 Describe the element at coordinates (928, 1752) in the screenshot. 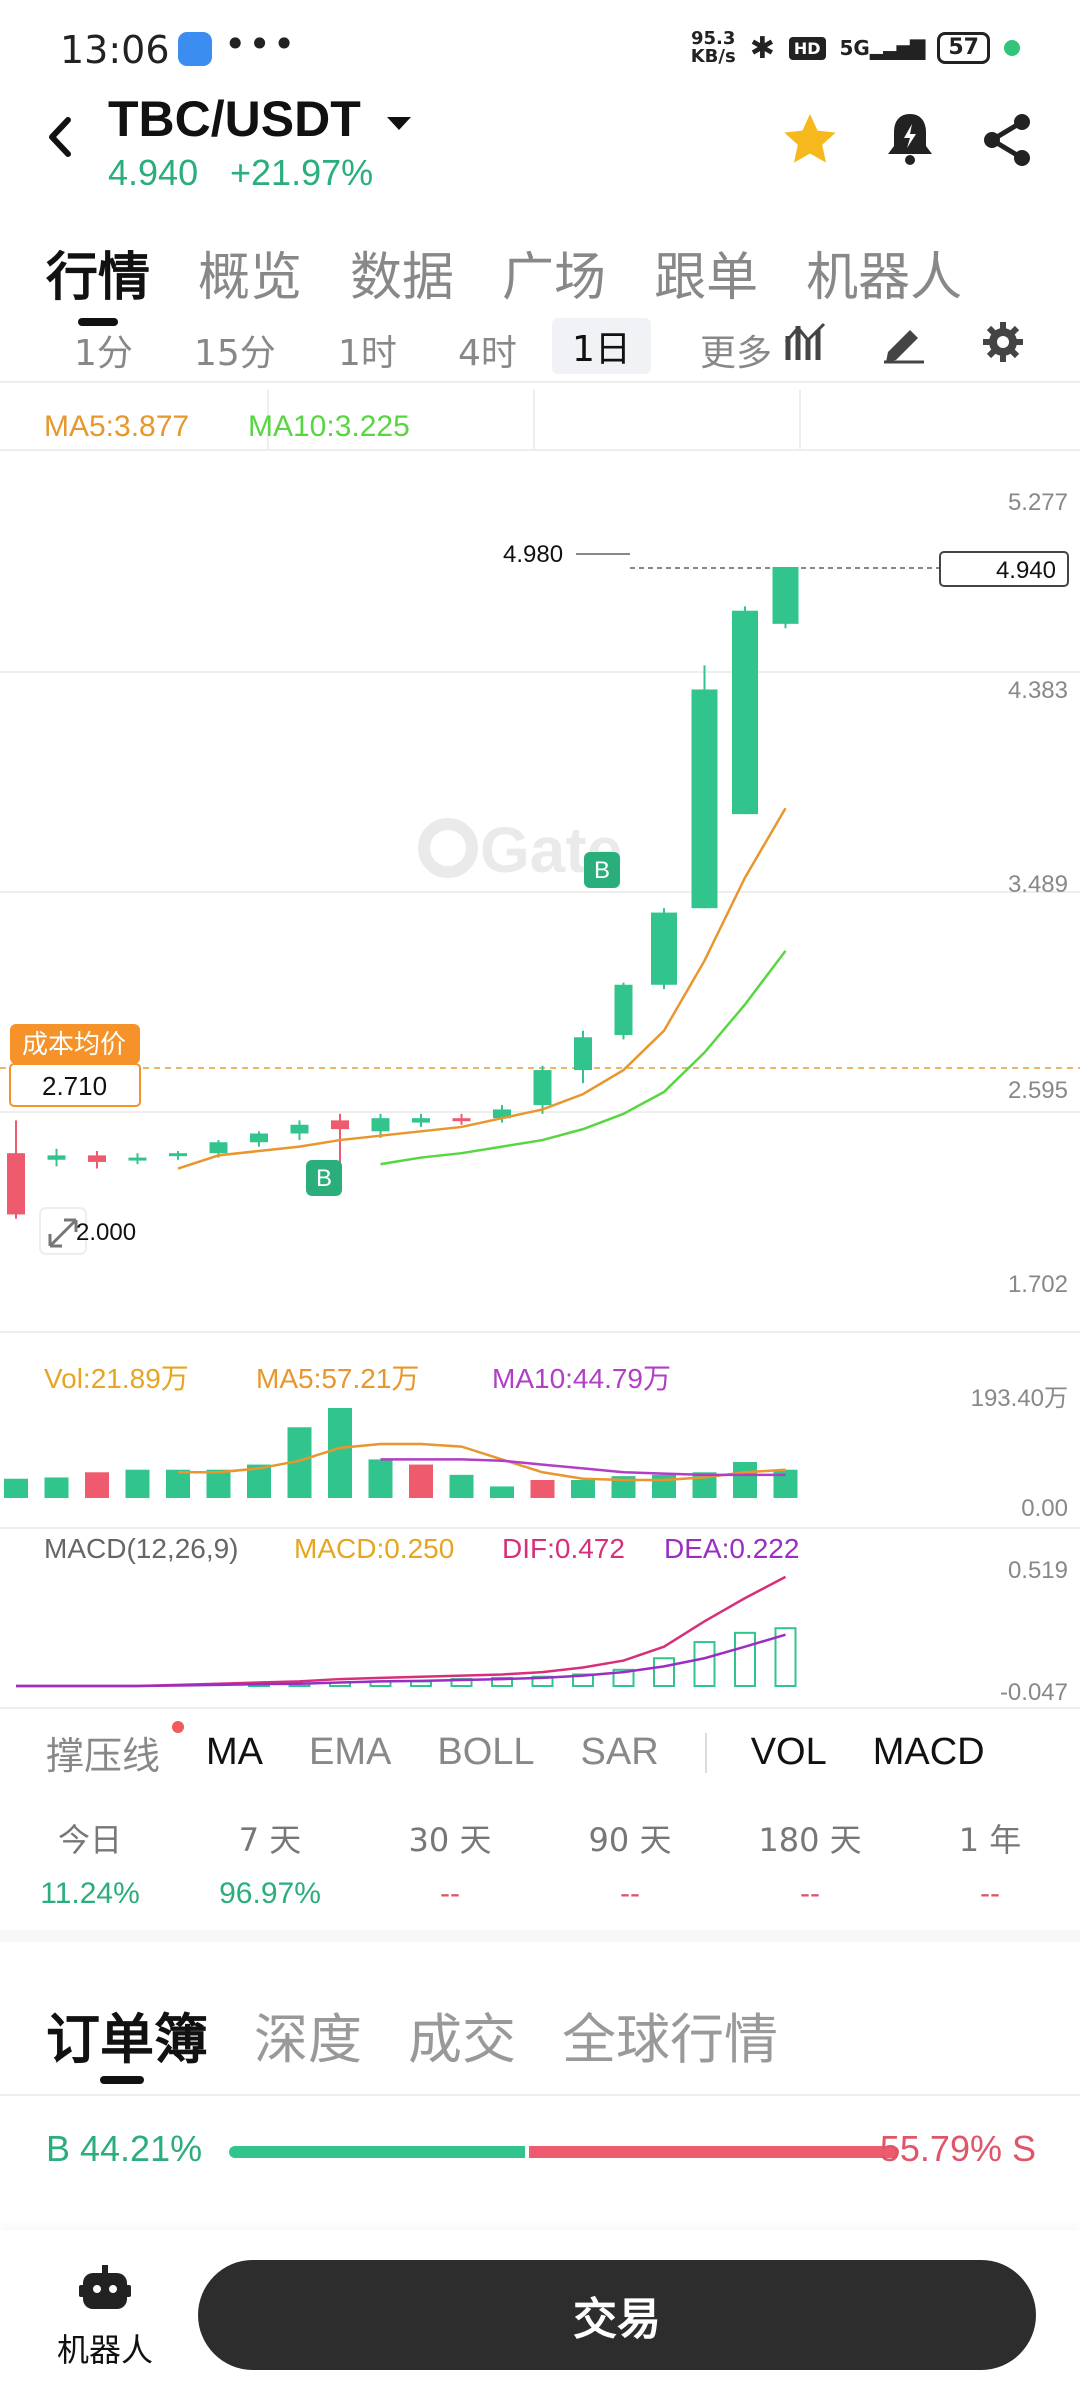

I see `tab-macd: MACD` at that location.